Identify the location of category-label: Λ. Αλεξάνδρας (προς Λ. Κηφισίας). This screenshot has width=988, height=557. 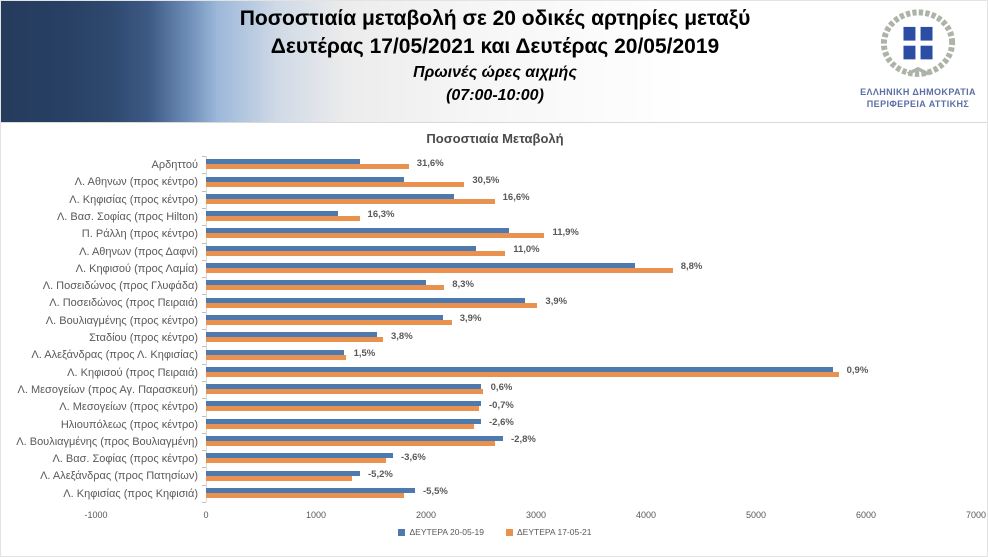
(114, 355).